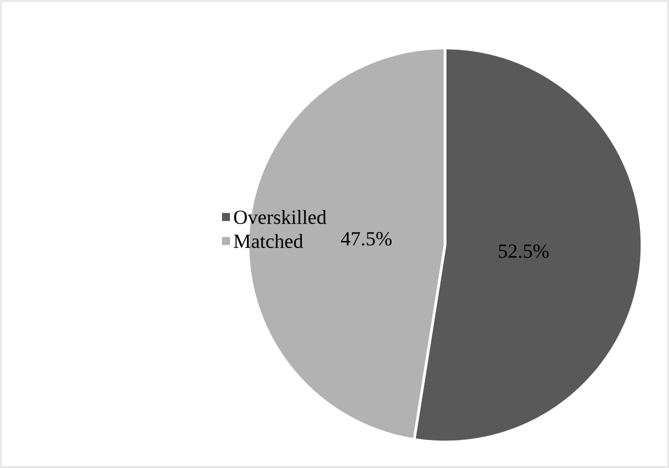 This screenshot has height=468, width=669. Describe the element at coordinates (523, 251) in the screenshot. I see `data-label: 52.5%` at that location.